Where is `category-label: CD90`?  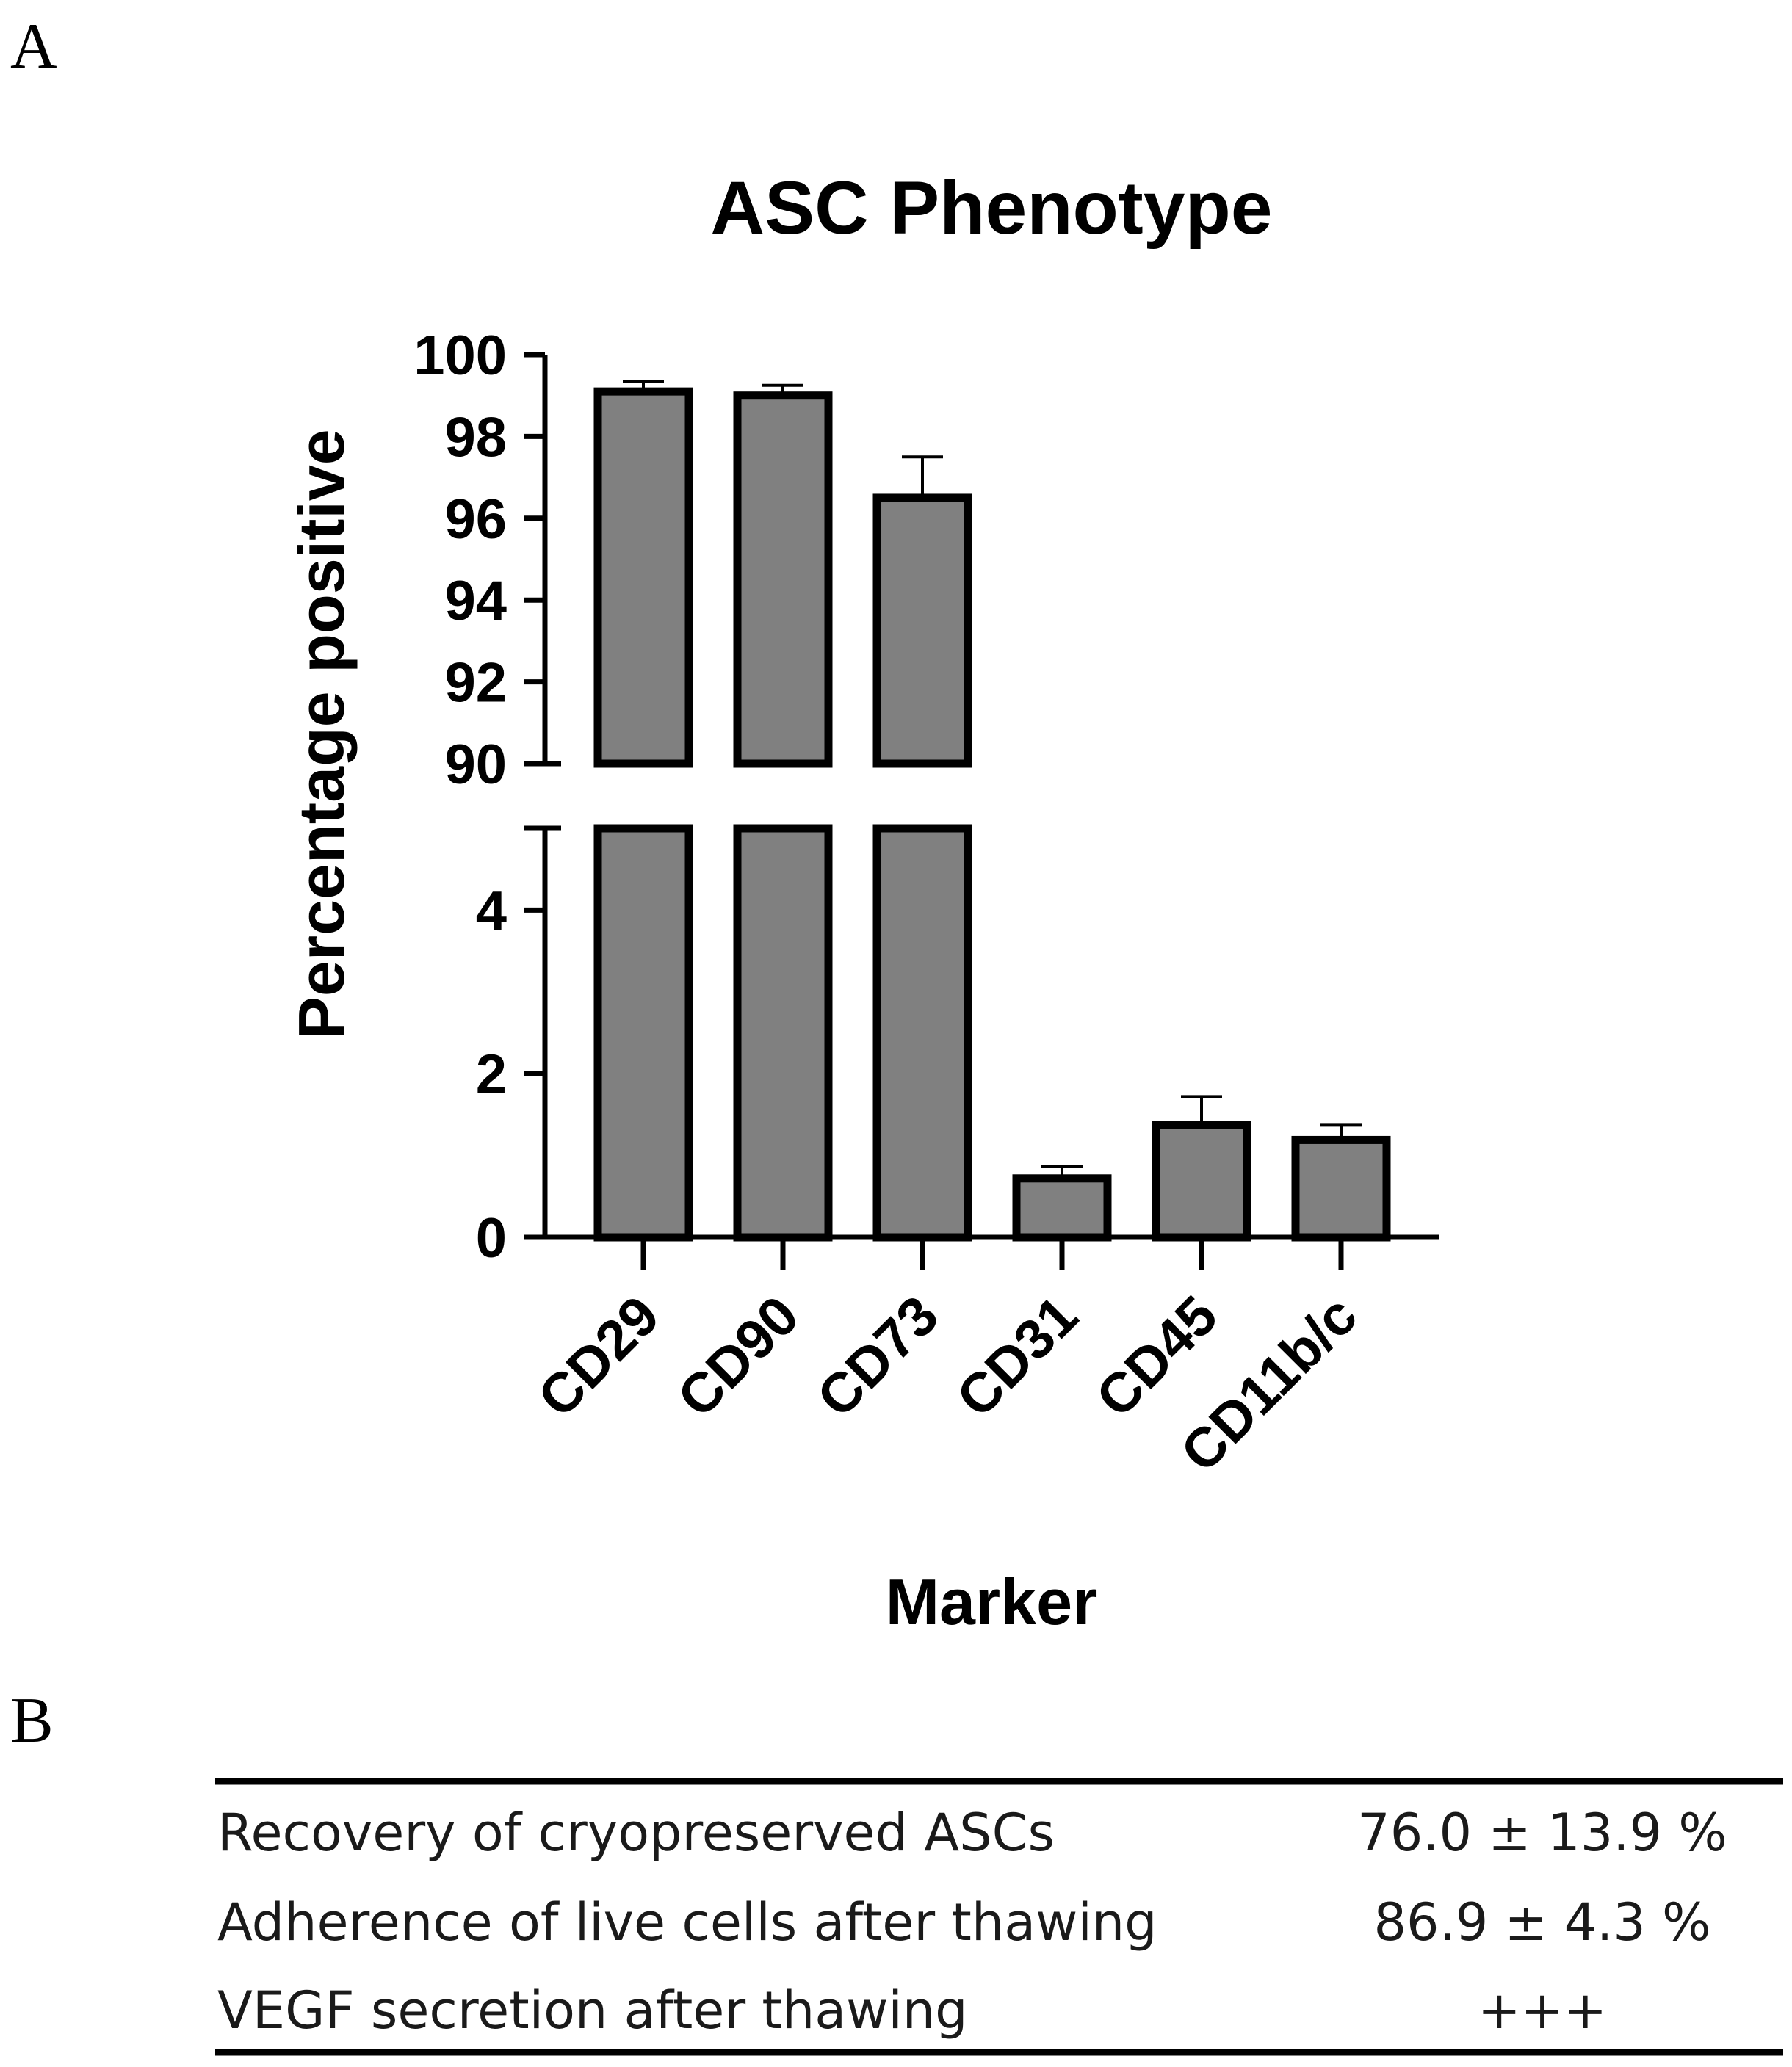 category-label: CD90 is located at coordinates (739, 1357).